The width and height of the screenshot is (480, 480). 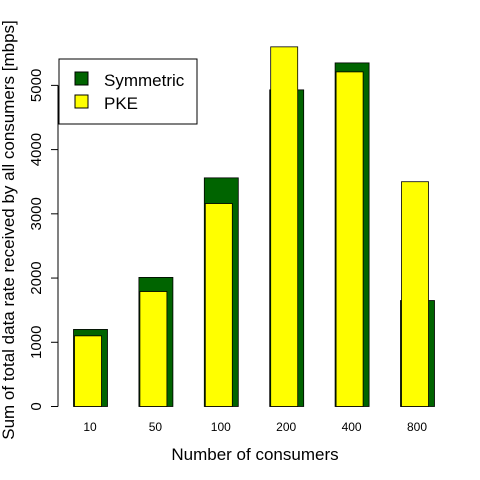 I want to click on x-tick-label: 200, so click(x=286, y=427).